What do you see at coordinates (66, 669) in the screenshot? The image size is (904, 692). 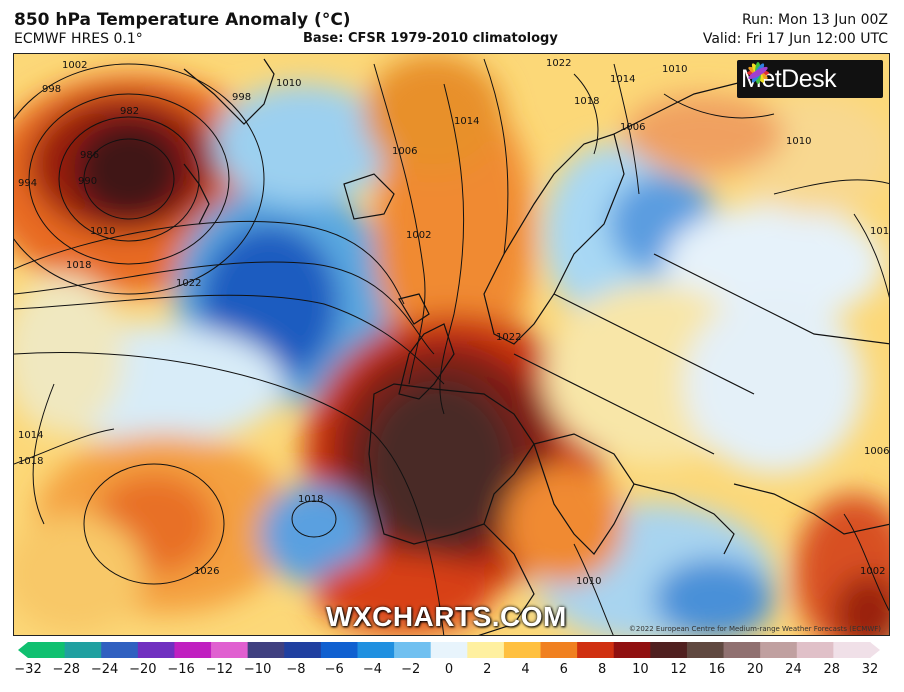 I see `colorbar-tick-label: −28` at bounding box center [66, 669].